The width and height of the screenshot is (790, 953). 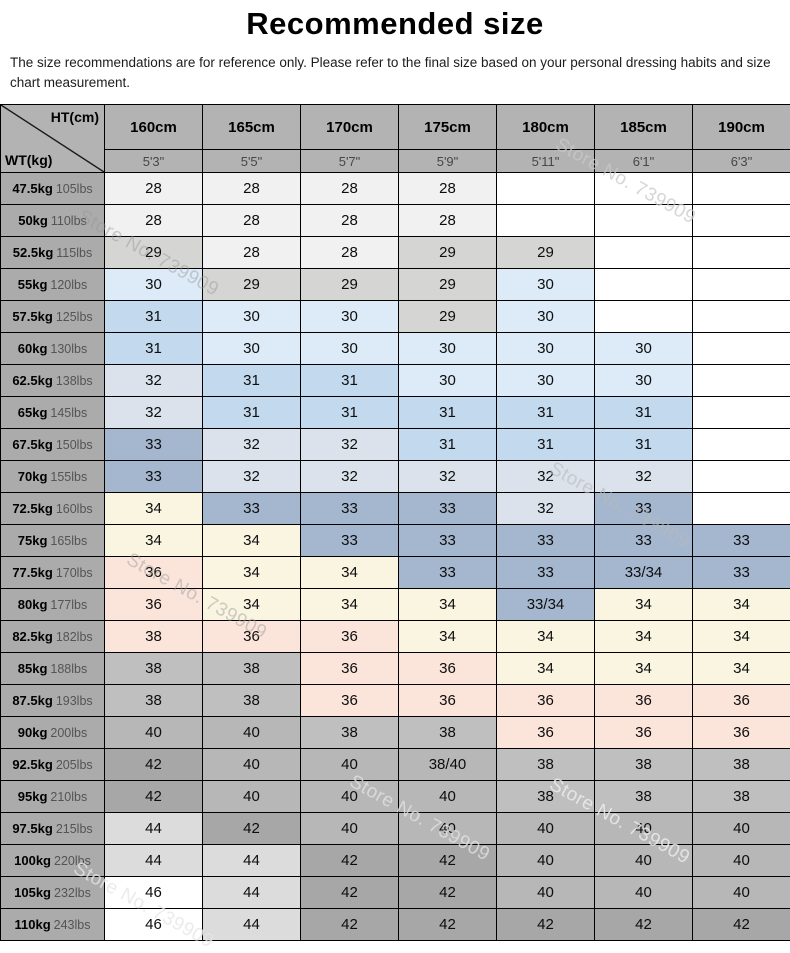 What do you see at coordinates (644, 573) in the screenshot?
I see `size-cell: 33/34` at bounding box center [644, 573].